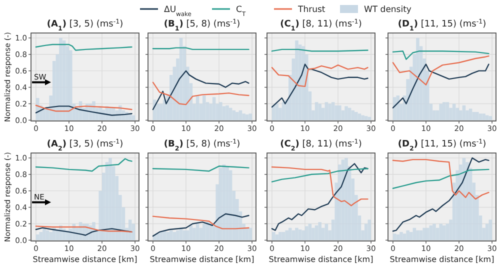  Describe the element at coordinates (321, 25) in the screenshot. I see `chart-title: (C$_{1}$) [8, 11) (ms$^{-1}$)` at that location.